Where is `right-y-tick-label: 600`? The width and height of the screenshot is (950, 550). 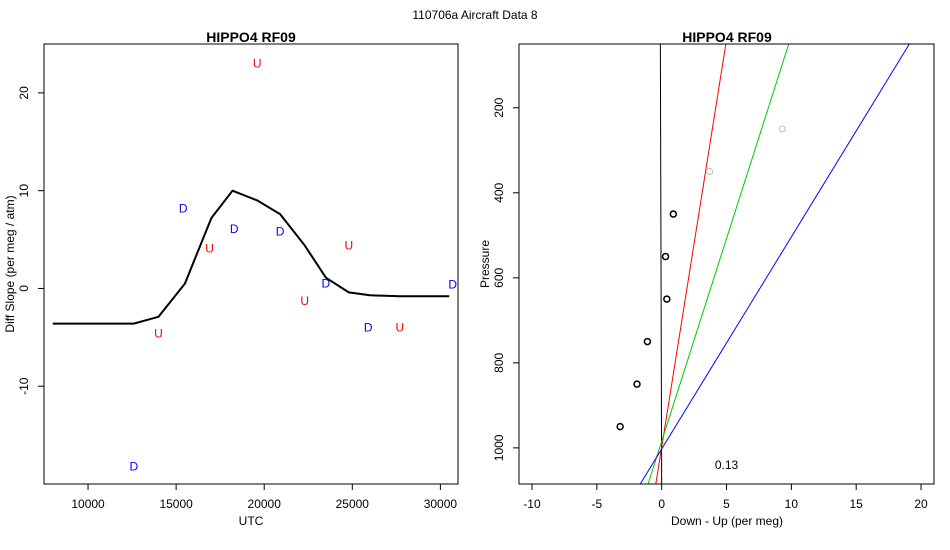 right-y-tick-label: 600 is located at coordinates (499, 277).